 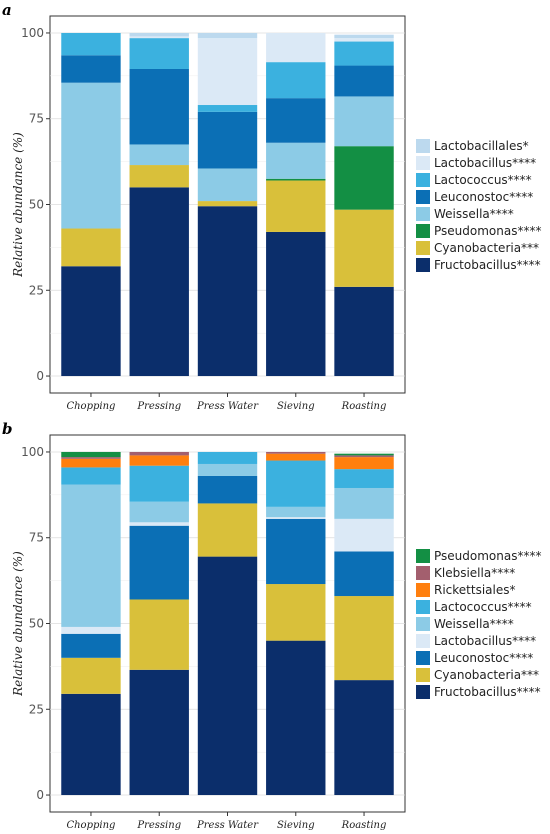 I want to click on bar-roasting-lactobacillus, so click(x=364, y=535).